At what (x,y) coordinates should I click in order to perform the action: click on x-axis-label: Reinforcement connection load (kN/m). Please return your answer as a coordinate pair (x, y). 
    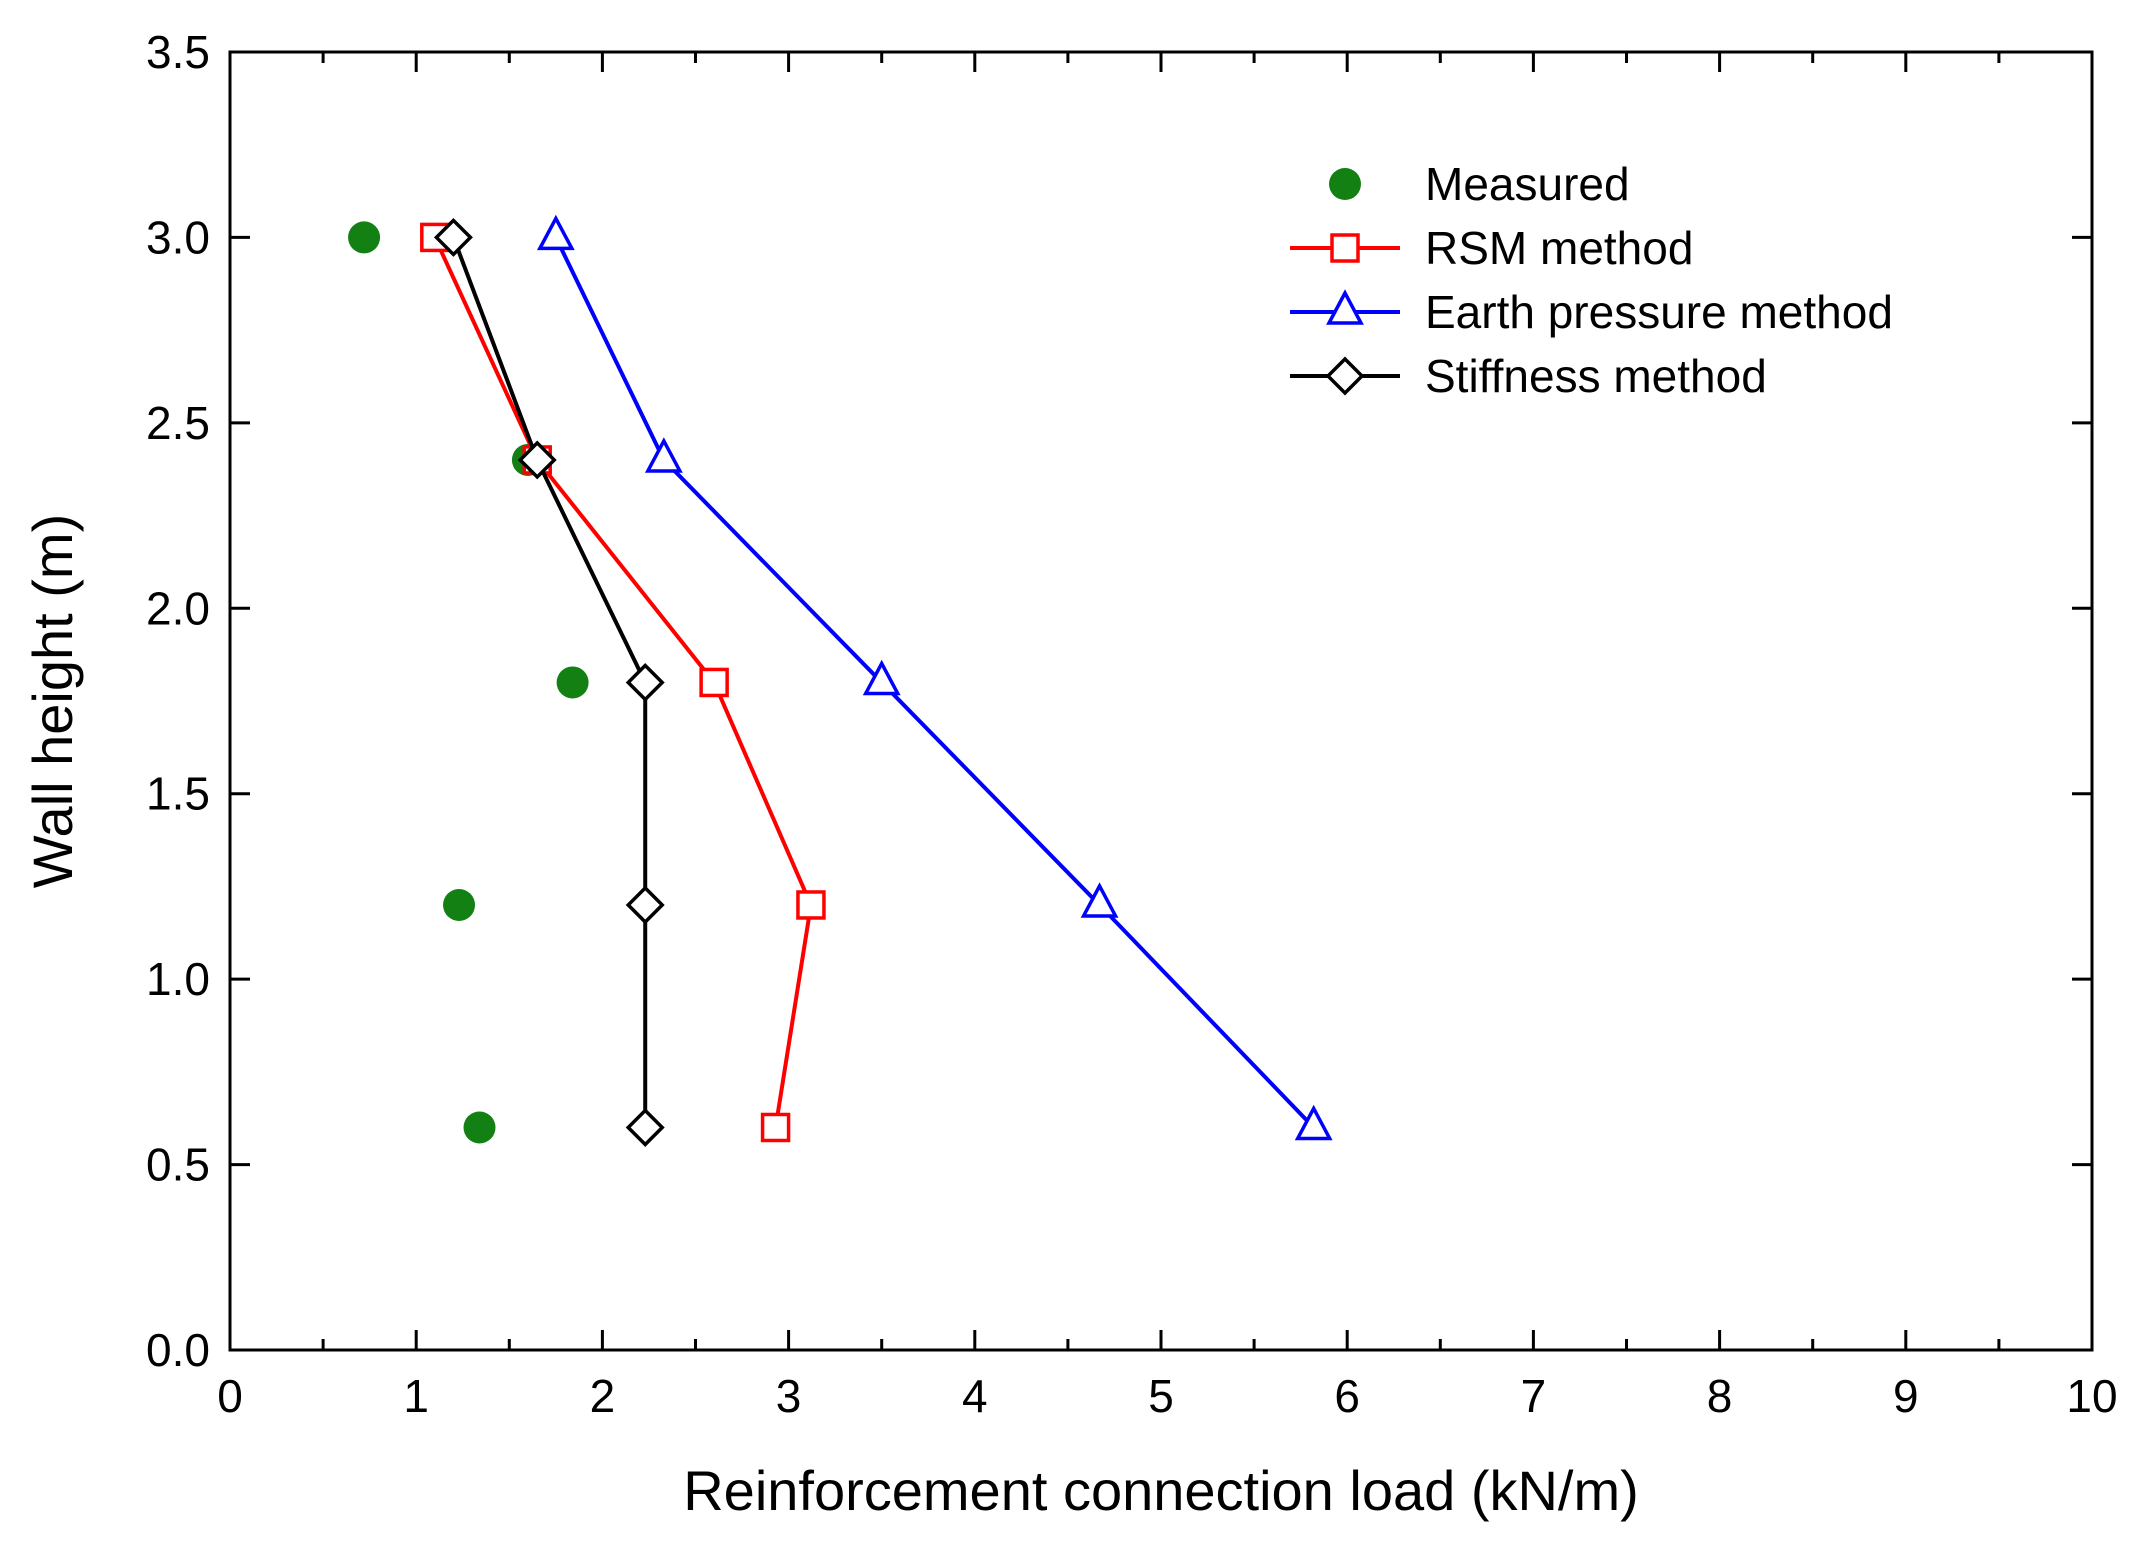
    Looking at the image, I should click on (1161, 1490).